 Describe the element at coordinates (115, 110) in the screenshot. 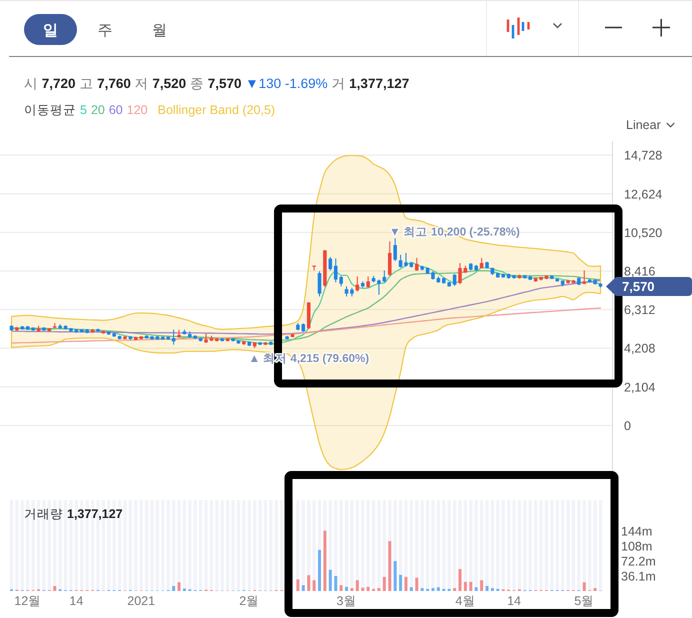

I see `text: 60` at that location.